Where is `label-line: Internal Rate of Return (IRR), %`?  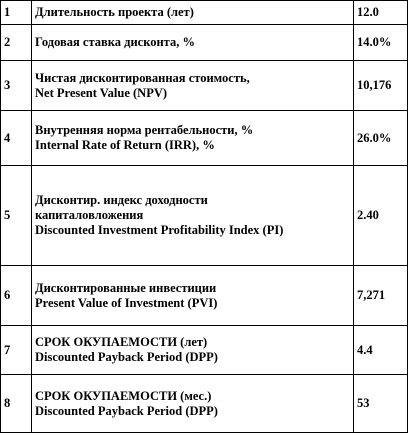 label-line: Internal Rate of Return (IRR), % is located at coordinates (125, 145).